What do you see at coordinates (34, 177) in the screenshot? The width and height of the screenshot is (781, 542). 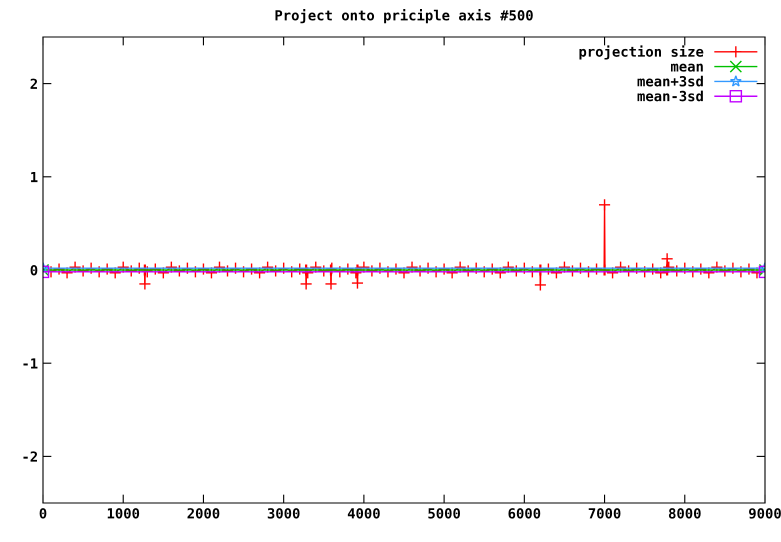 I see `y-tick-label: 1` at bounding box center [34, 177].